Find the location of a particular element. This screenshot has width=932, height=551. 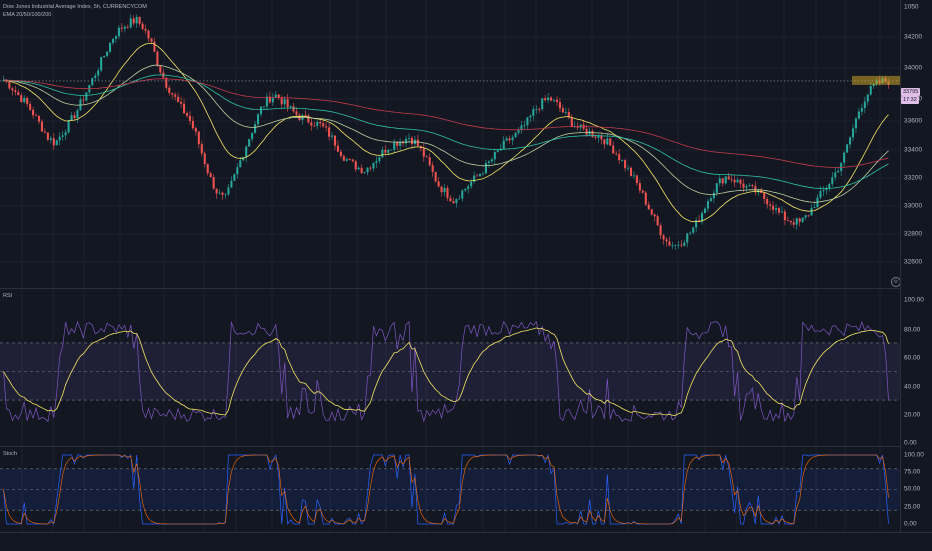

rsi-tick-label: 0.00 is located at coordinates (910, 443).